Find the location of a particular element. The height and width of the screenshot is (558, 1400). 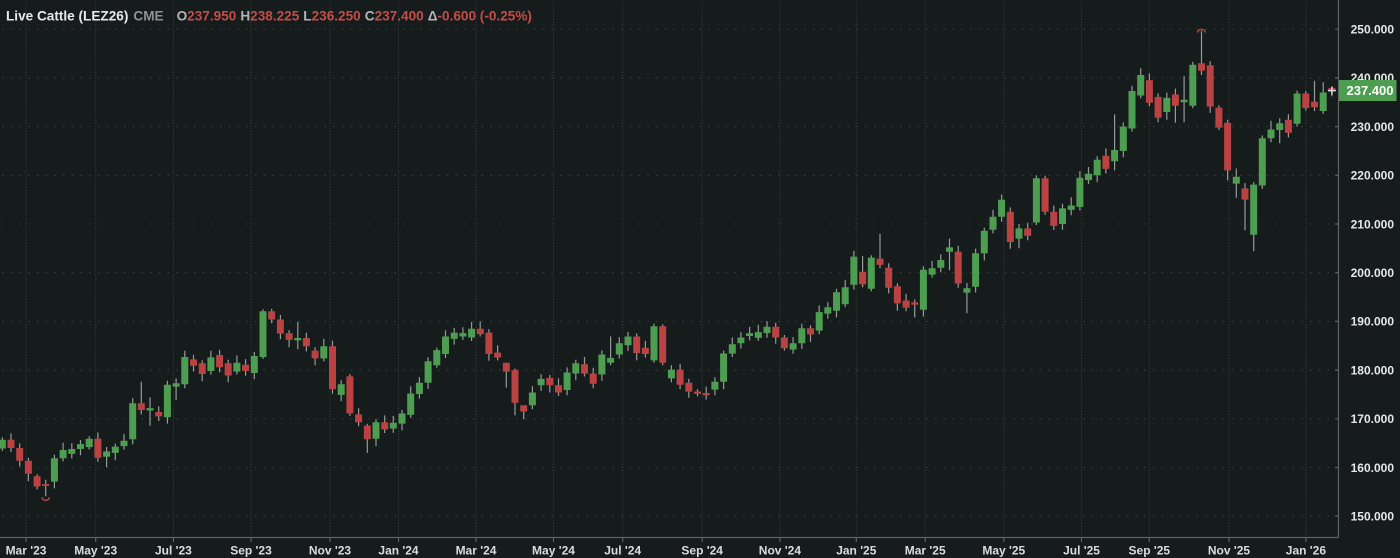

svg-text: 190.000 is located at coordinates (1373, 322).